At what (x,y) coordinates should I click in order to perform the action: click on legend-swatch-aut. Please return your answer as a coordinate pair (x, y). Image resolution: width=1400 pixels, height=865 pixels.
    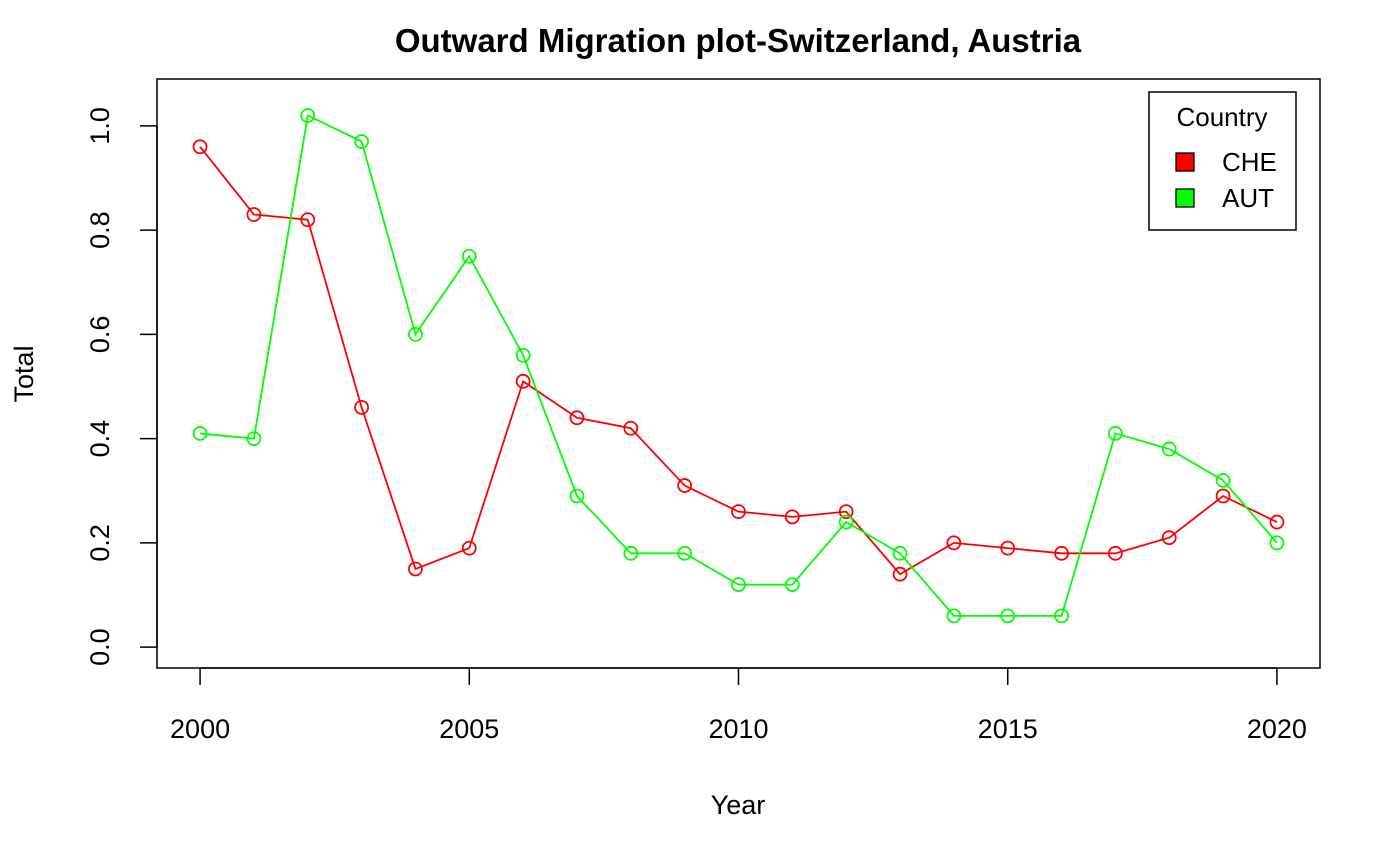
    Looking at the image, I should click on (1185, 198).